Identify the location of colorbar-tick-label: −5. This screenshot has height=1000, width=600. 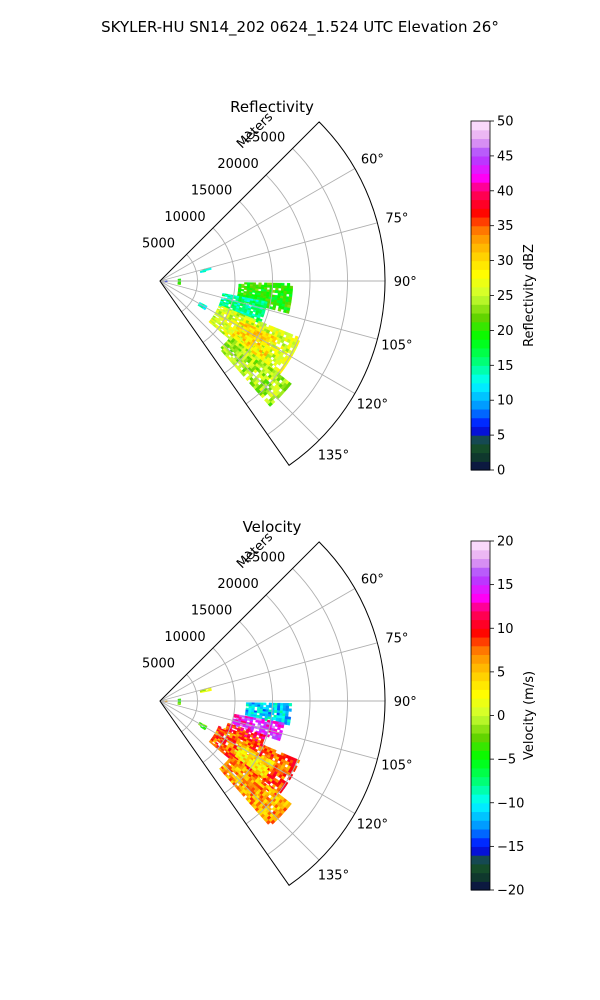
(506, 760).